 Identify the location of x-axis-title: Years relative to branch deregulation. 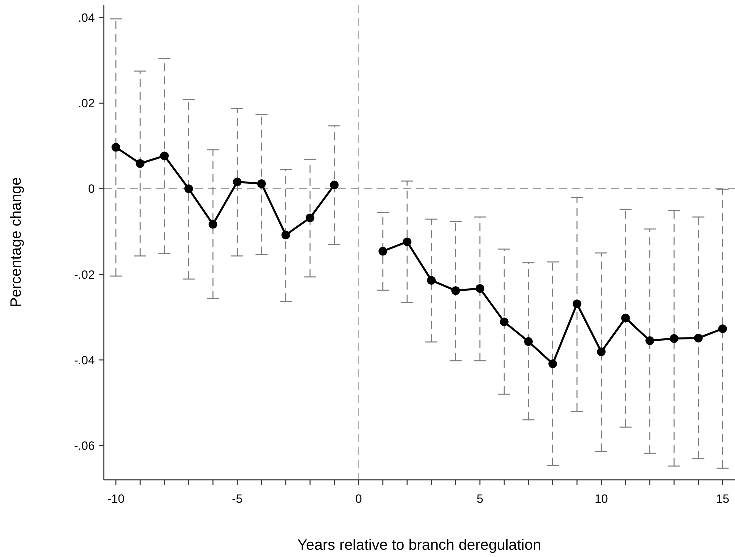
(420, 545).